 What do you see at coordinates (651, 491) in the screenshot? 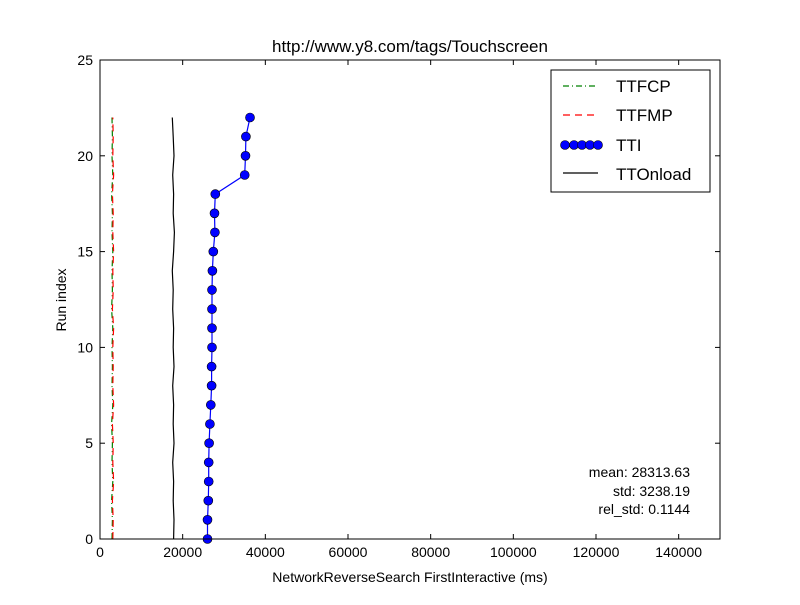
I see `annotation-std: std: 3238.19` at bounding box center [651, 491].